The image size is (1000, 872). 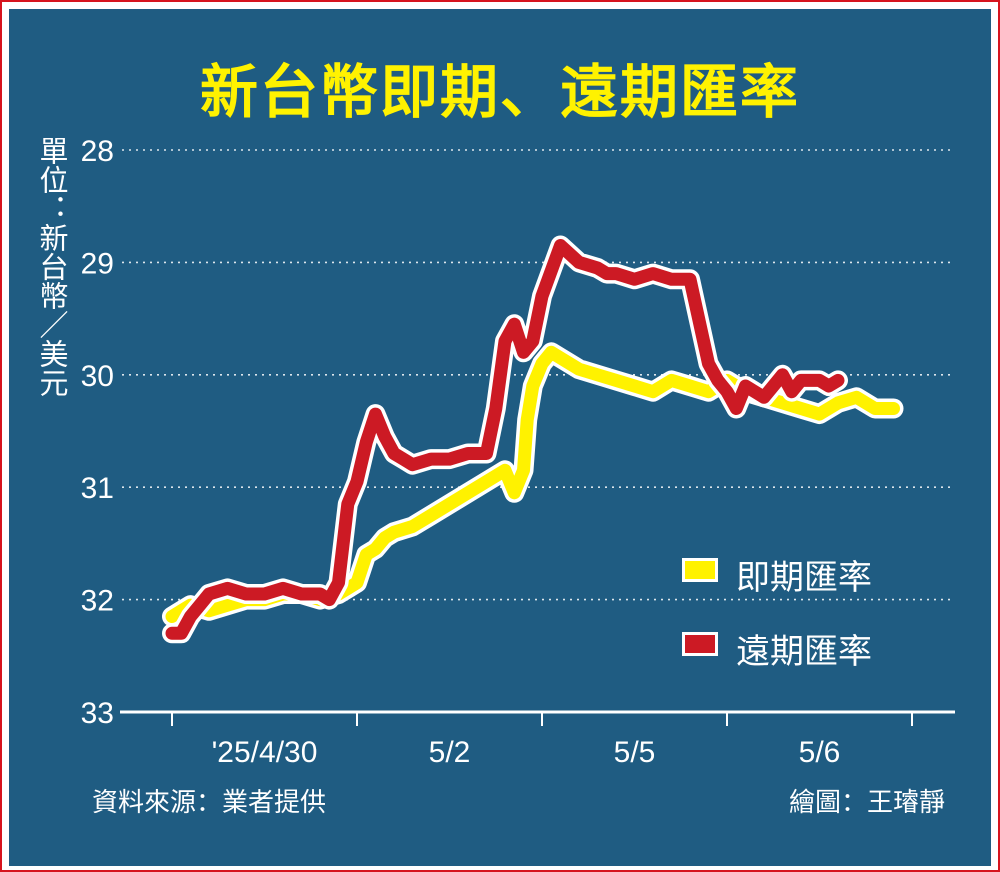 I want to click on chart-title: 新台幣即期、遠期匯率, so click(x=499, y=92).